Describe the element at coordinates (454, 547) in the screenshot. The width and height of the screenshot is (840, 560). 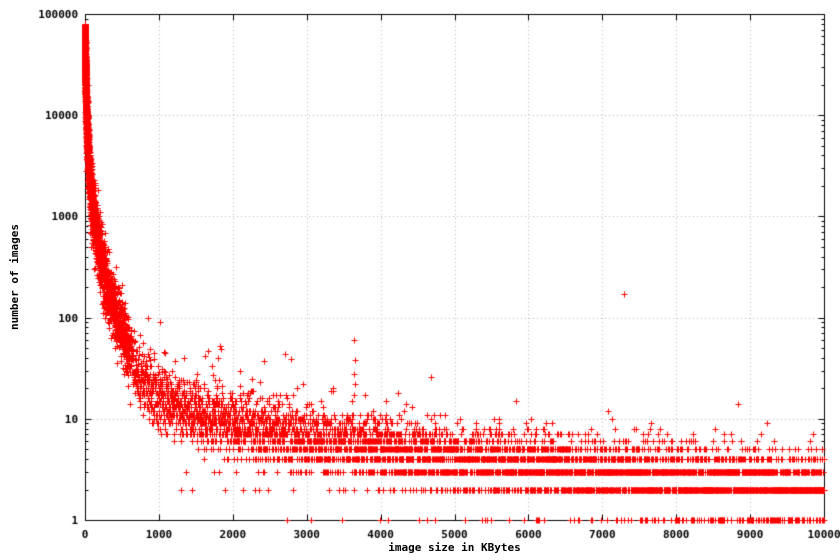
I see `x-axis-label: image size in KBytes` at that location.